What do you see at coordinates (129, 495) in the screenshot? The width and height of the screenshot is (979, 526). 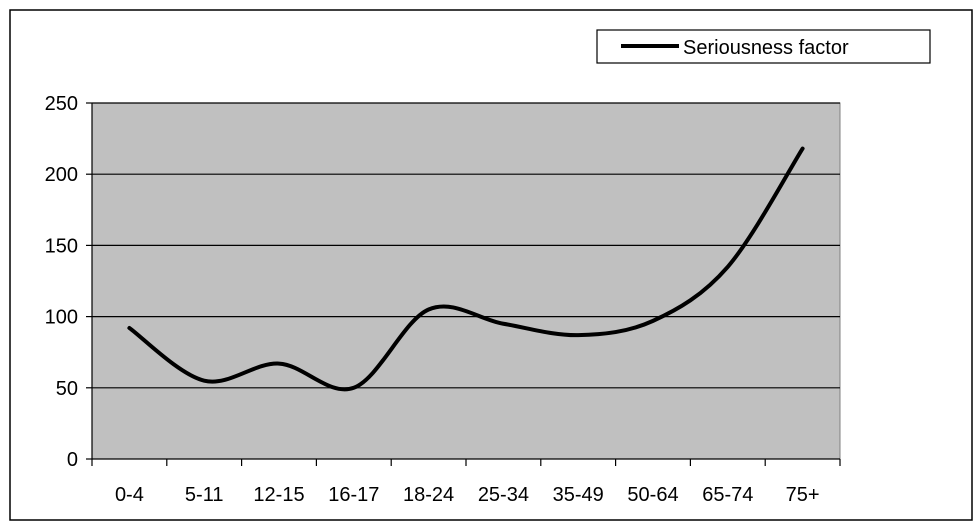 I see `x-tick-label: 0-4` at bounding box center [129, 495].